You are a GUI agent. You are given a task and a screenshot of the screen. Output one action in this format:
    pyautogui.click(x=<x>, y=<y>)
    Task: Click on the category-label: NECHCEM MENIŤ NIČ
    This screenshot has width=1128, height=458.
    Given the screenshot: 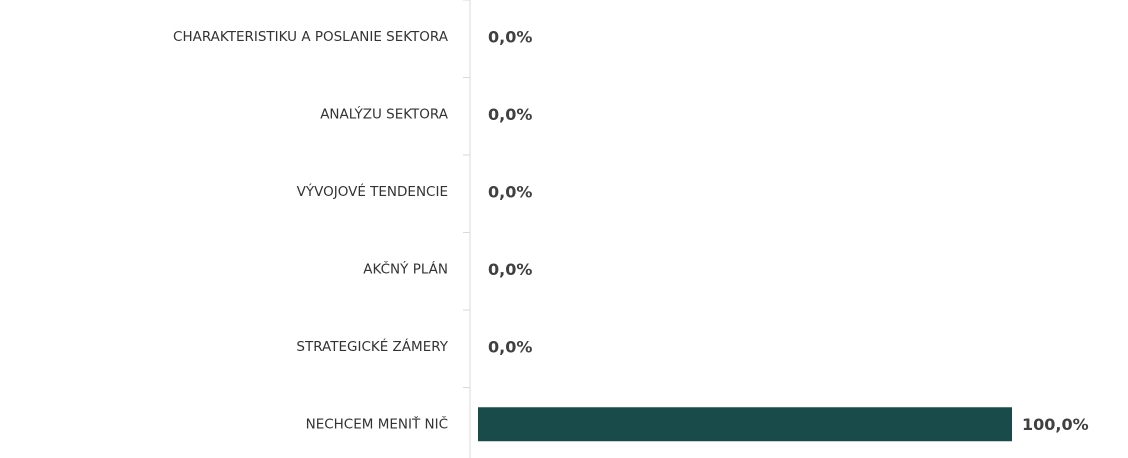 What is the action you would take?
    pyautogui.click(x=377, y=423)
    